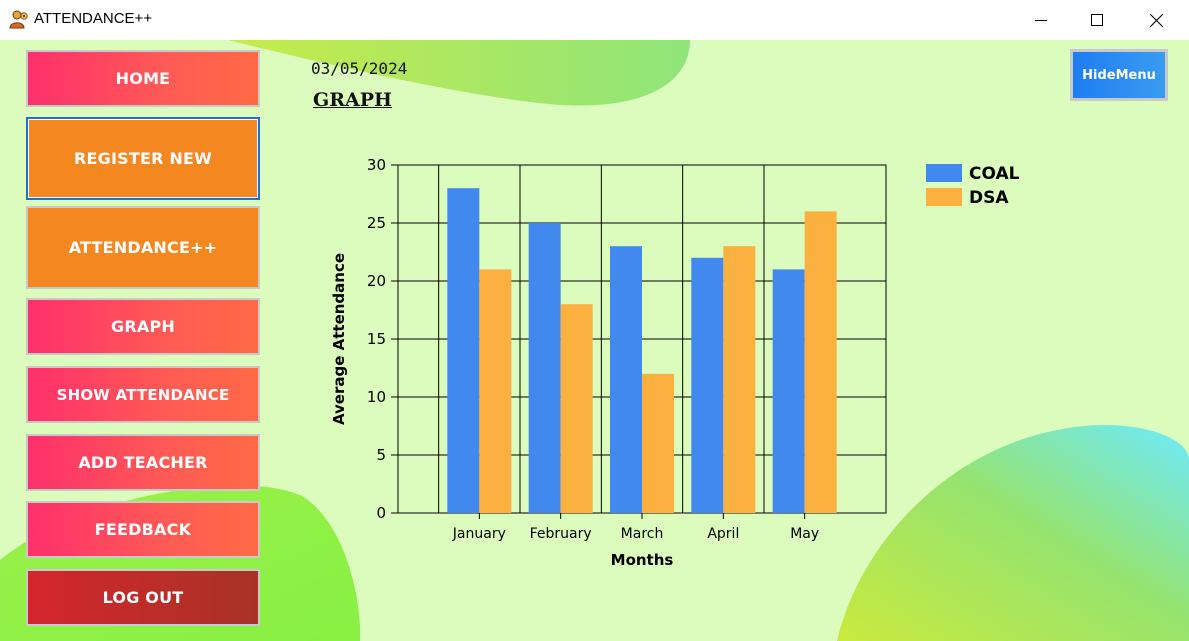 This screenshot has width=1189, height=641. What do you see at coordinates (352, 100) in the screenshot?
I see `page-title: GRAPH` at bounding box center [352, 100].